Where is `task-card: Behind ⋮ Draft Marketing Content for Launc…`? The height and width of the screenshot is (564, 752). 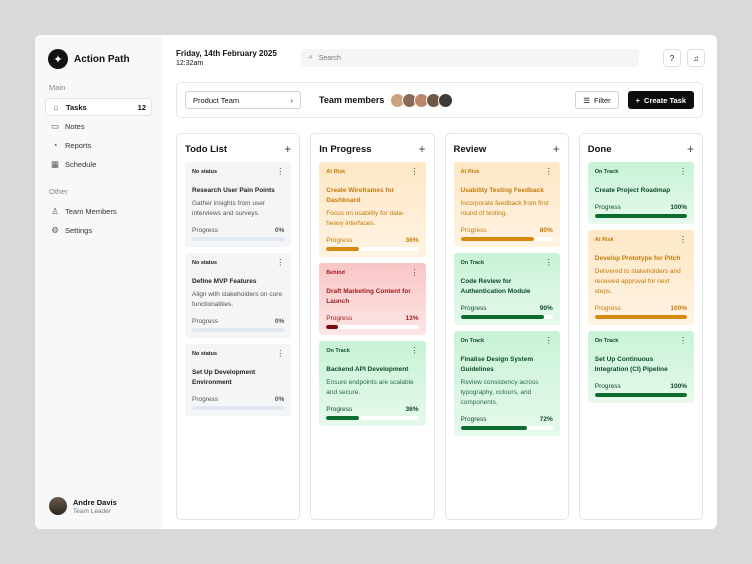 task-card: Behind ⋮ Draft Marketing Content for Launc… is located at coordinates (372, 299).